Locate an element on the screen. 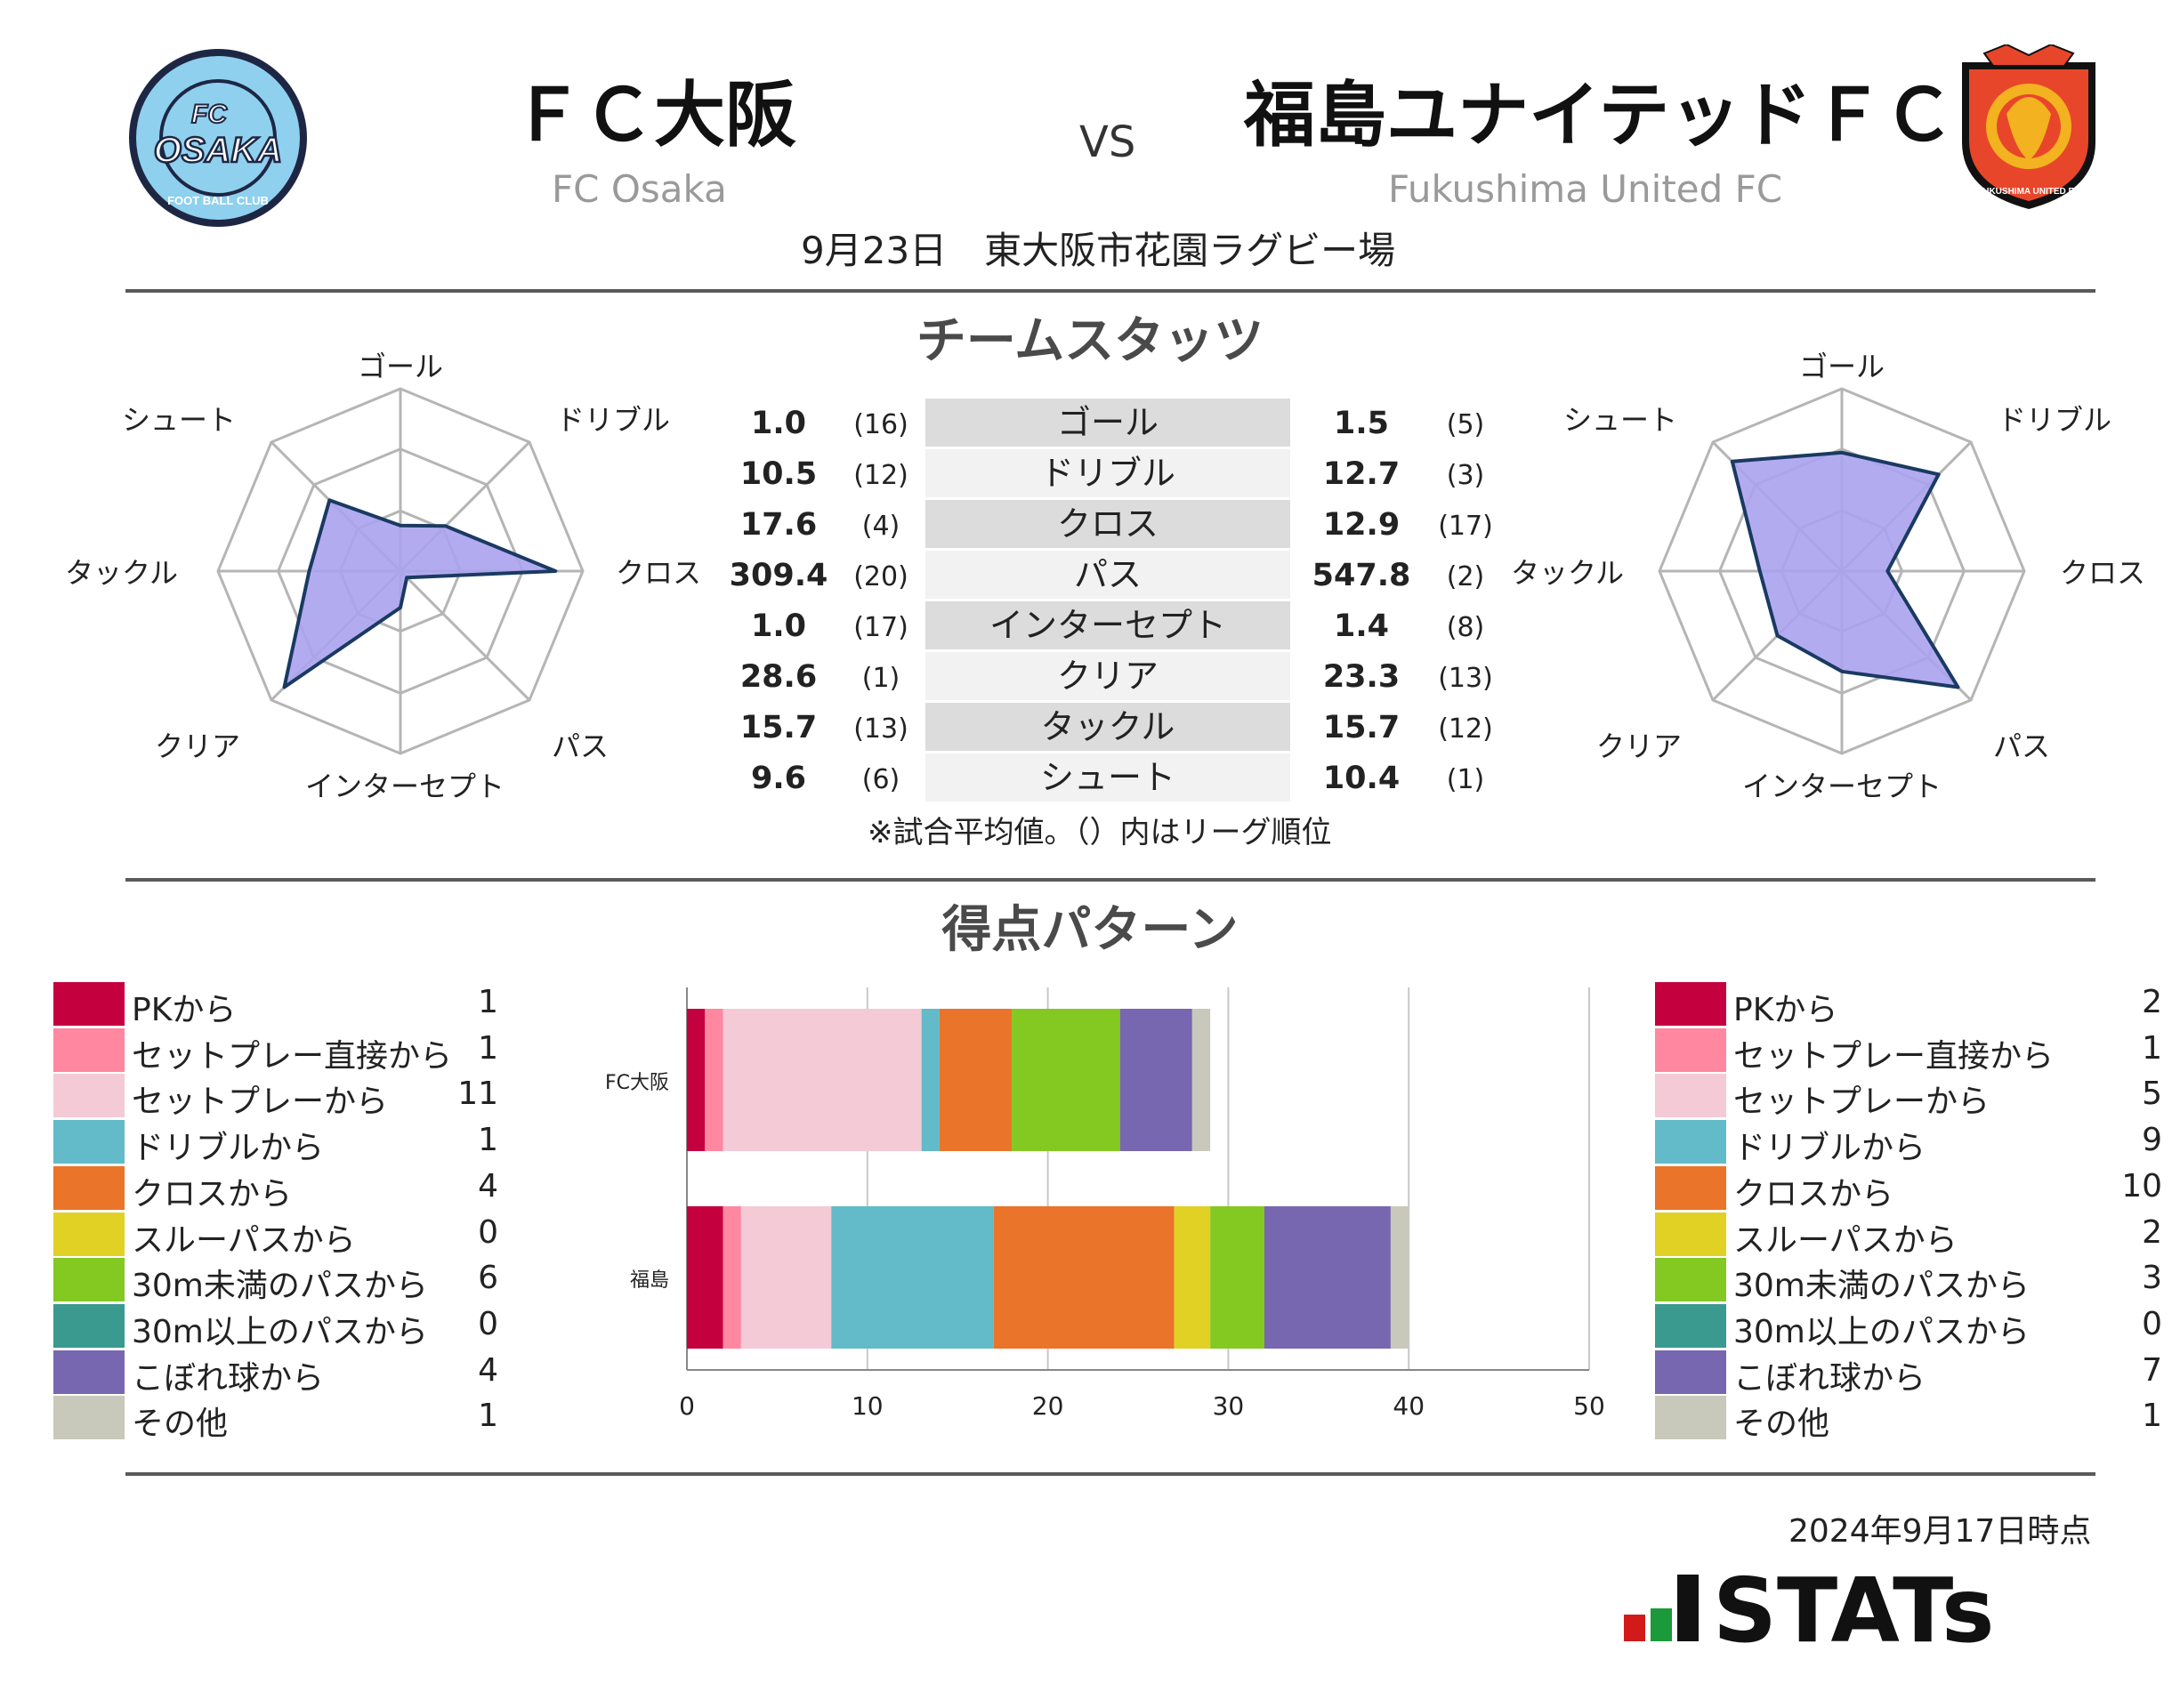  legend-value: 9 is located at coordinates (2152, 1140).